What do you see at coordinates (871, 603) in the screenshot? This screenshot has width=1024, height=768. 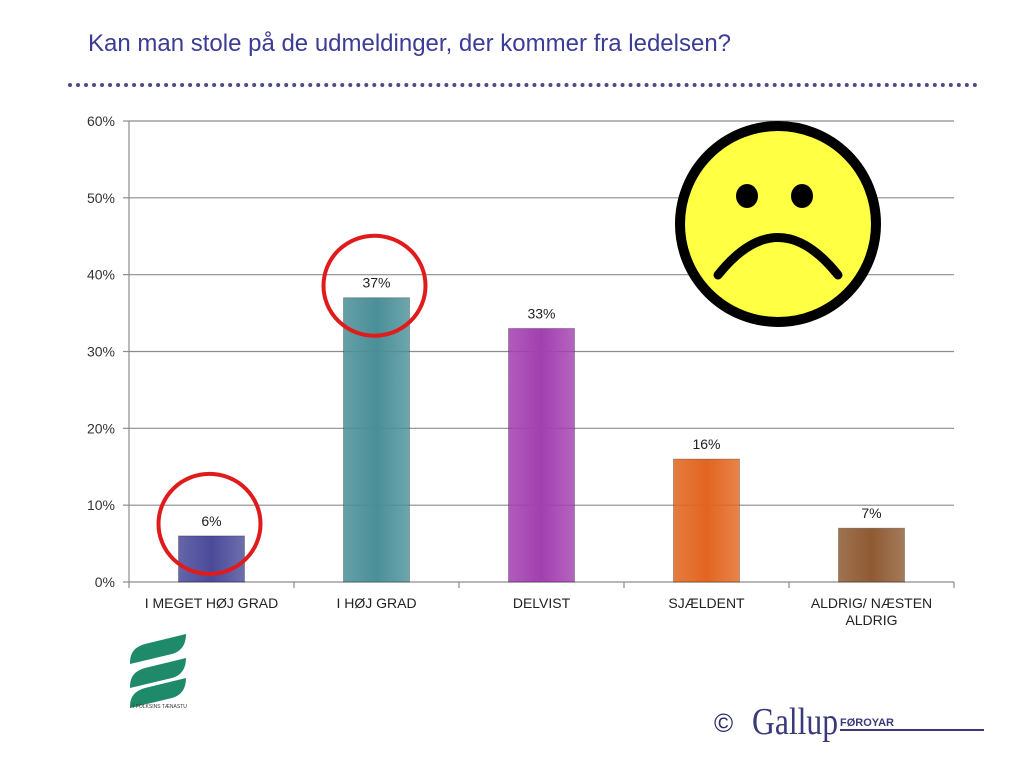 I see `x-category-label: ALDRIG/ NÆSTEN` at bounding box center [871, 603].